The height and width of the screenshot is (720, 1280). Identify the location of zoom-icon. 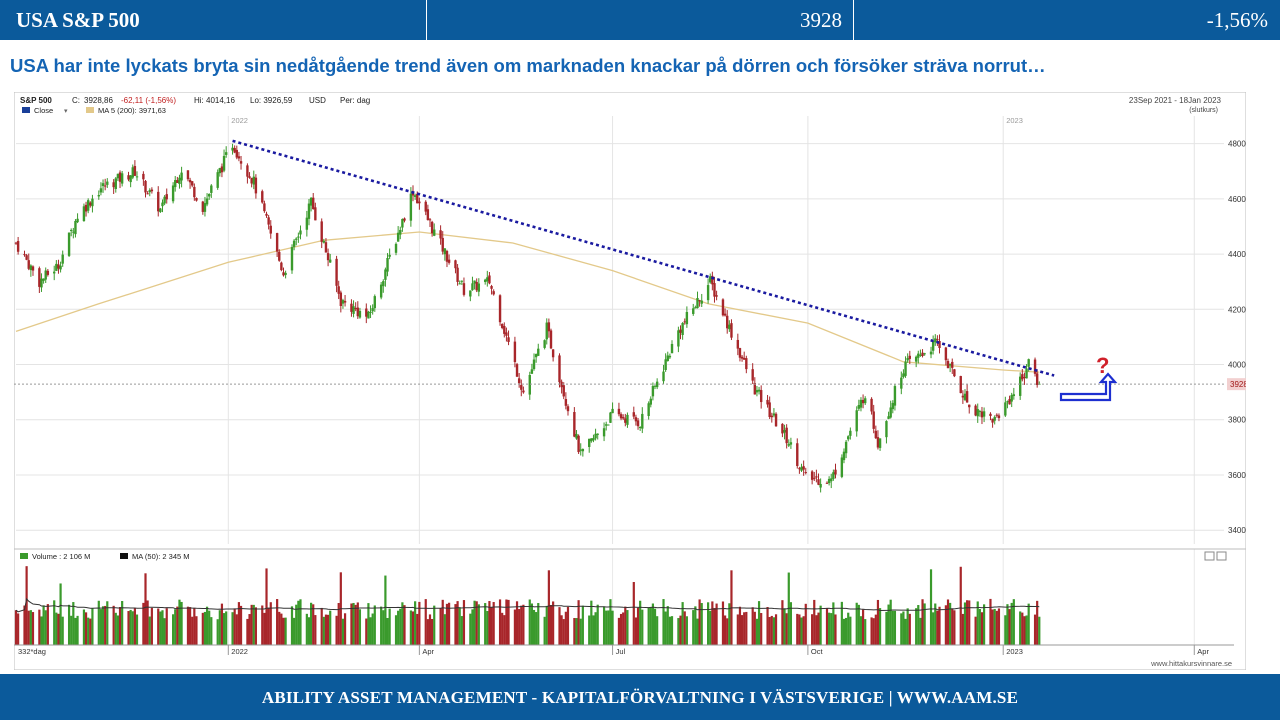
(1209, 556).